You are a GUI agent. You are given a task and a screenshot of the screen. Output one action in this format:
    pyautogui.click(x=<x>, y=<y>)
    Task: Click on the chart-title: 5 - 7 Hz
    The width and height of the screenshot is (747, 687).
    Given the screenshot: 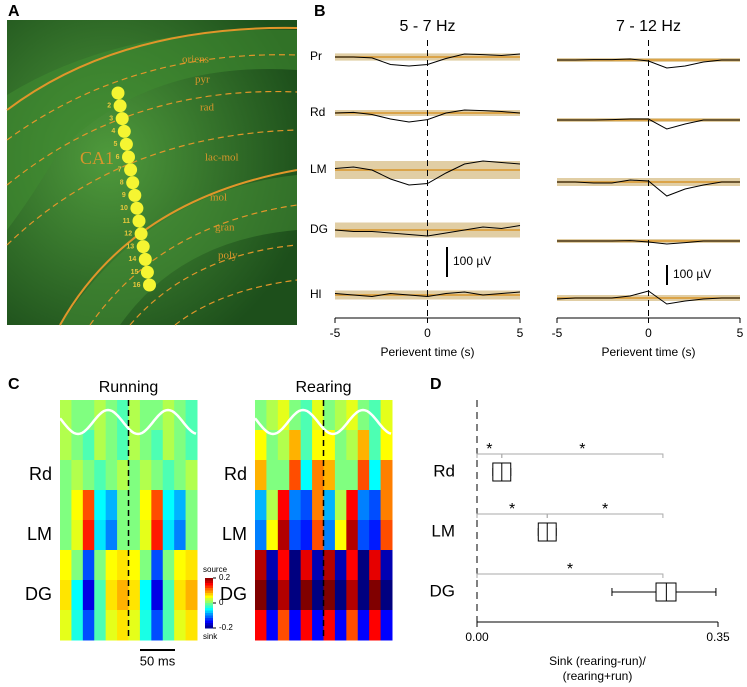 What is the action you would take?
    pyautogui.click(x=427, y=26)
    